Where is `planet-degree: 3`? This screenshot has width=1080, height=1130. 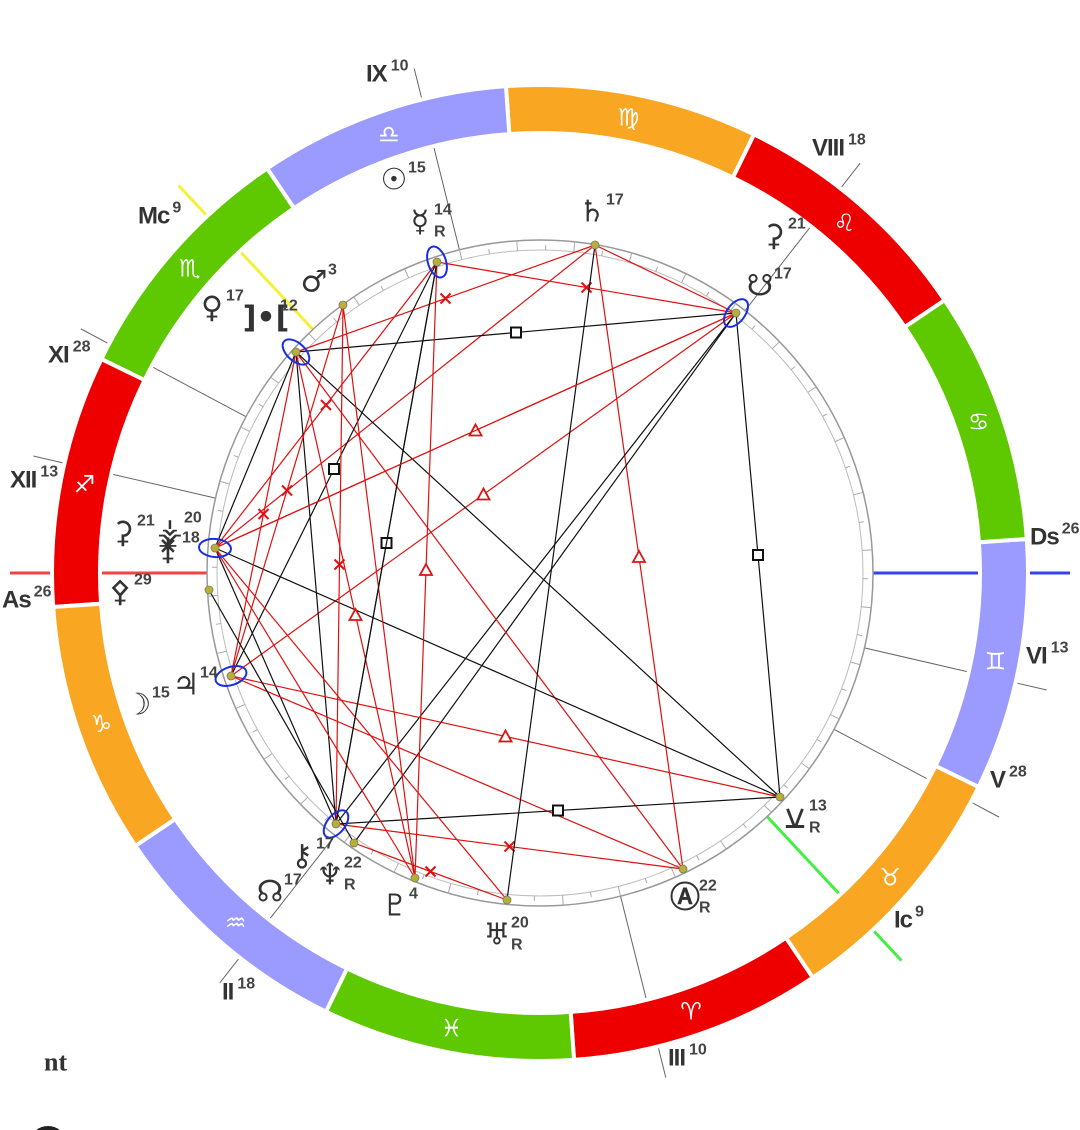
planet-degree: 3 is located at coordinates (332, 270).